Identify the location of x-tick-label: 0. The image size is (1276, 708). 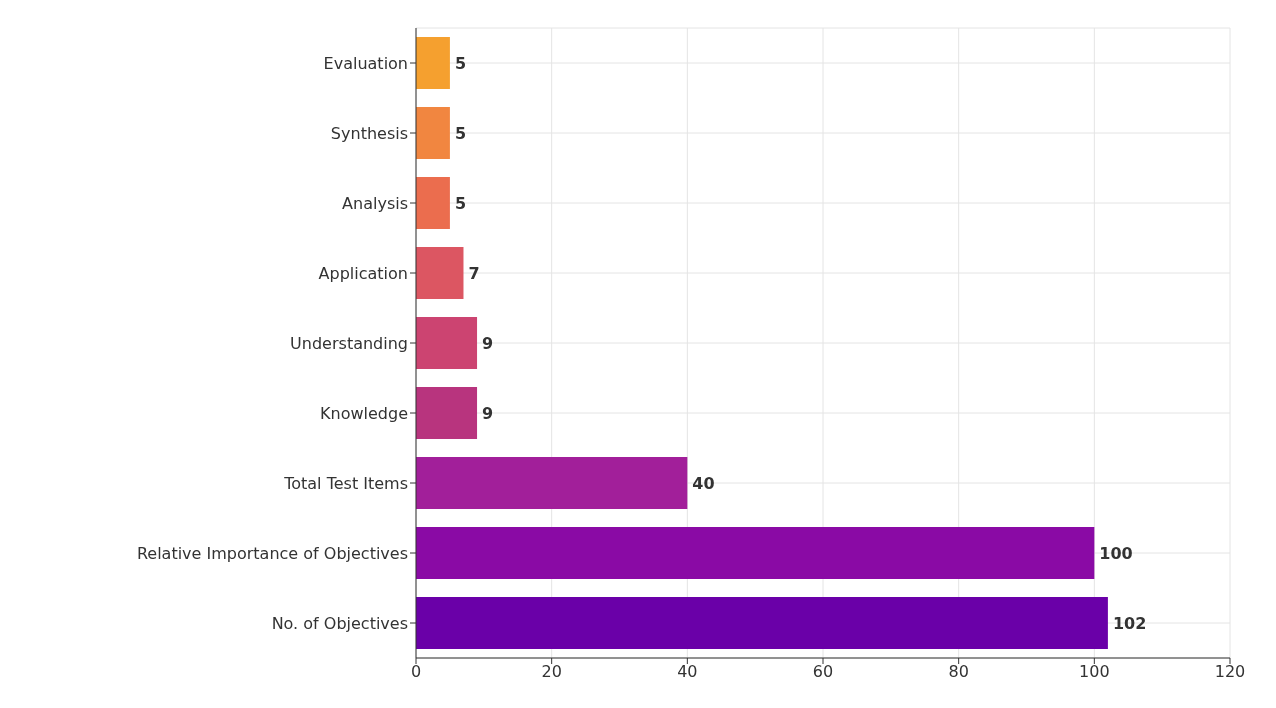
(416, 672).